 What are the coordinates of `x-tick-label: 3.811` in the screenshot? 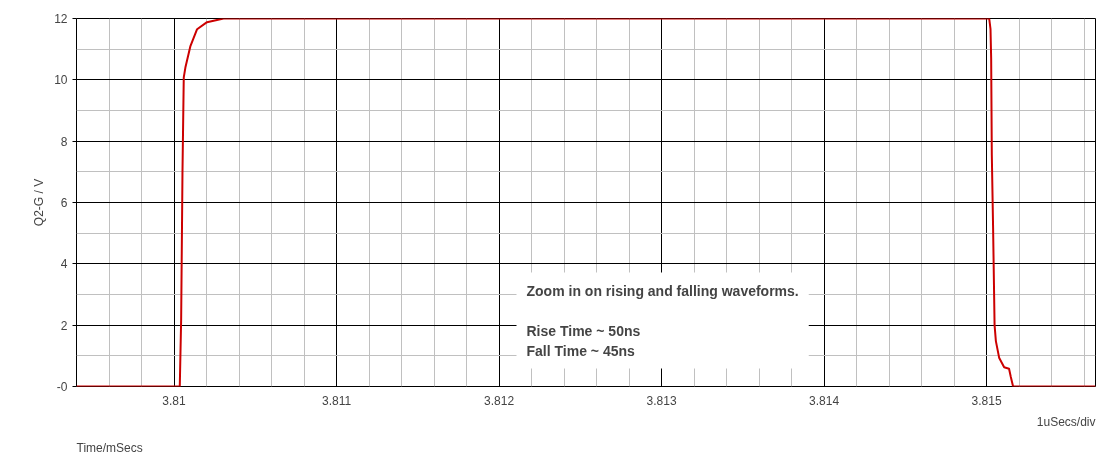 It's located at (336, 400).